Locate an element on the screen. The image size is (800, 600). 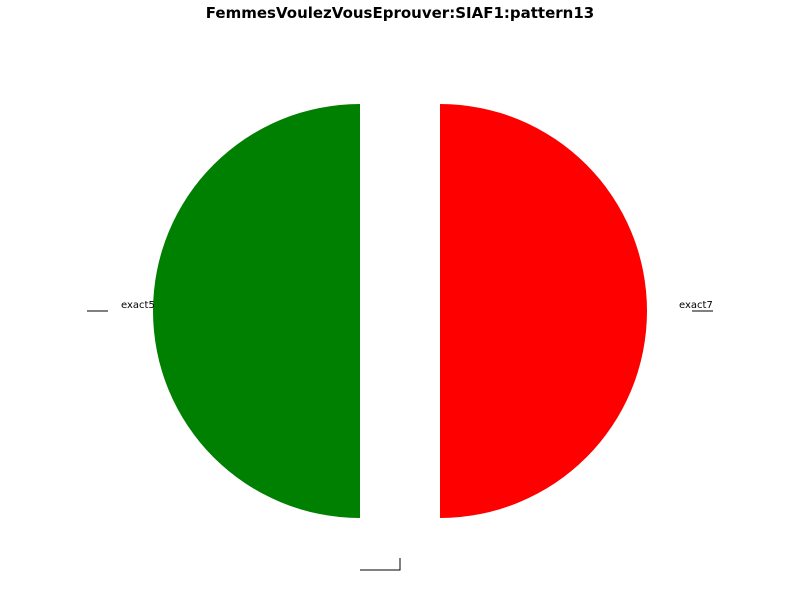
chart-title: FemmesVoulezVousEprouver:SIAF1:pattern13 is located at coordinates (400, 13).